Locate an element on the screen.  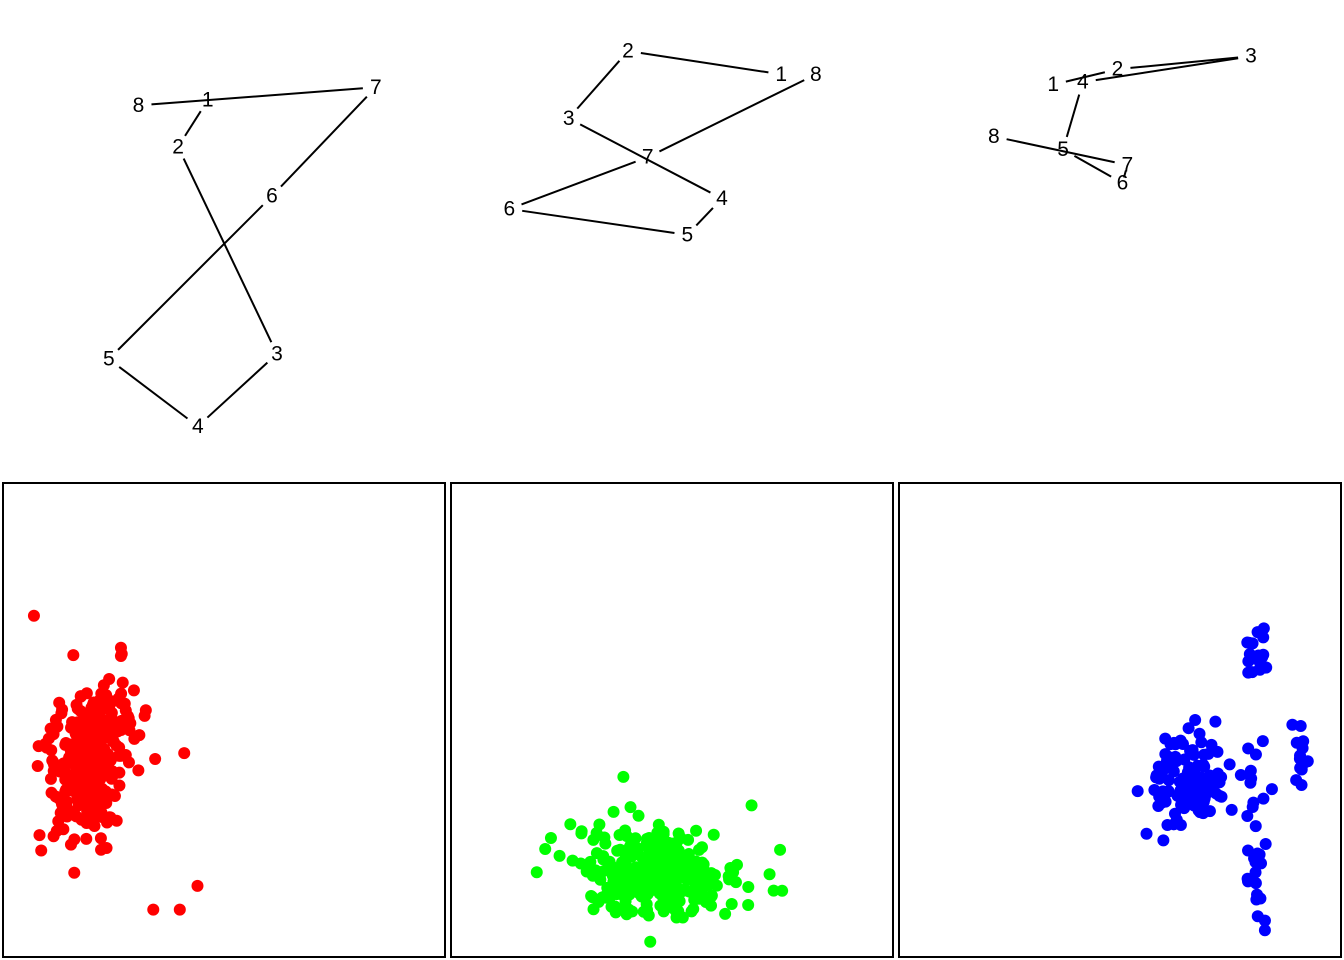
point-label: 8 is located at coordinates (816, 74).